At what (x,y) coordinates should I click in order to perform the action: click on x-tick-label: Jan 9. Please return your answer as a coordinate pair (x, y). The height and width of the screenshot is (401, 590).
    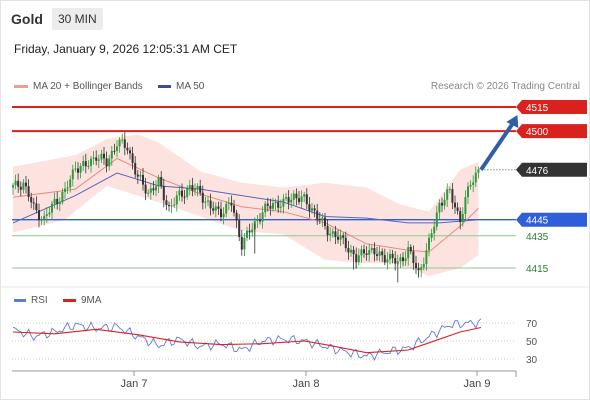
    Looking at the image, I should click on (477, 384).